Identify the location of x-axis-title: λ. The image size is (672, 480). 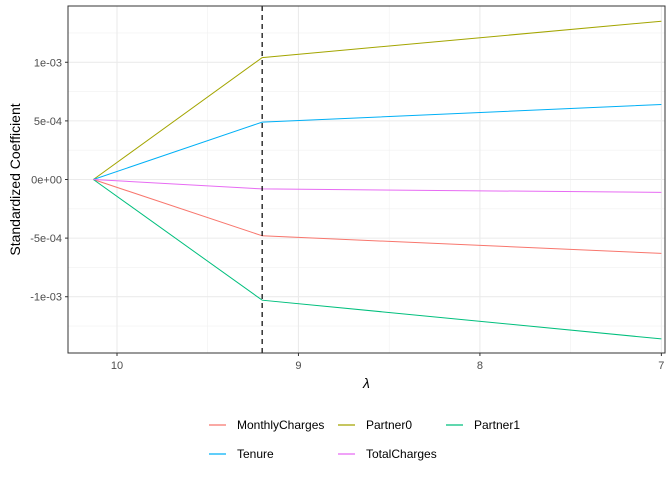
(366, 383).